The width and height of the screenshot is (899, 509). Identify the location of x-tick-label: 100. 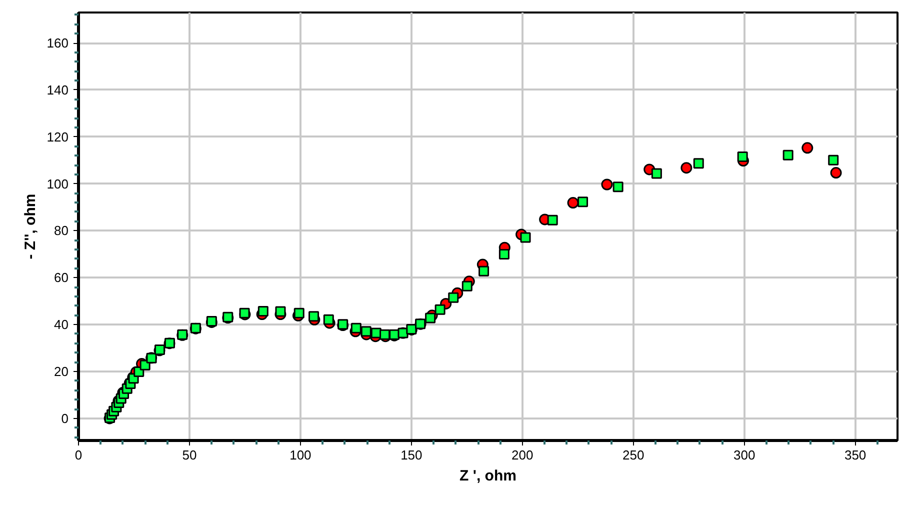
(301, 455).